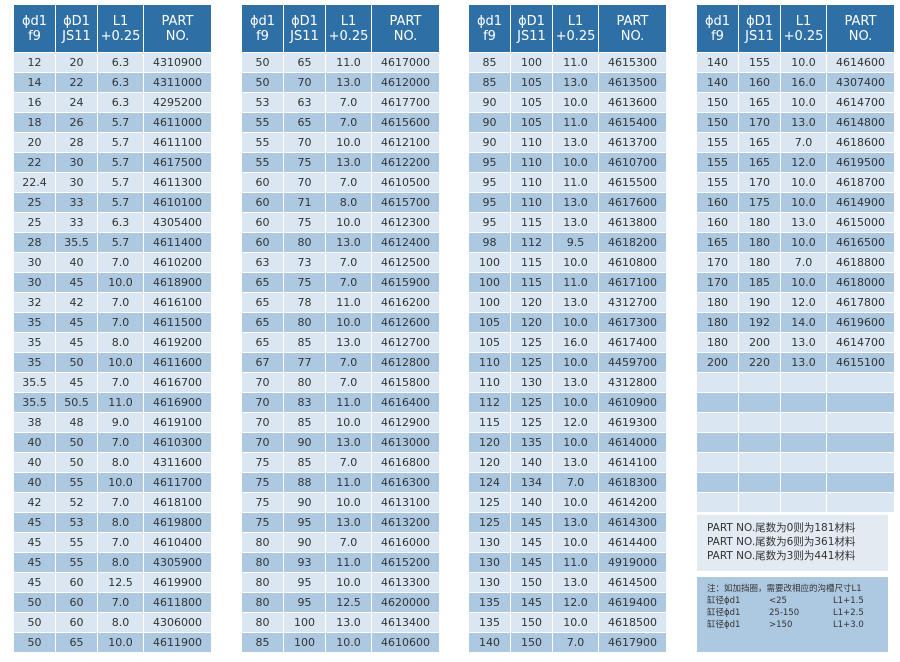 Image resolution: width=900 pixels, height=662 pixels. I want to click on table-cell: 63, so click(305, 103).